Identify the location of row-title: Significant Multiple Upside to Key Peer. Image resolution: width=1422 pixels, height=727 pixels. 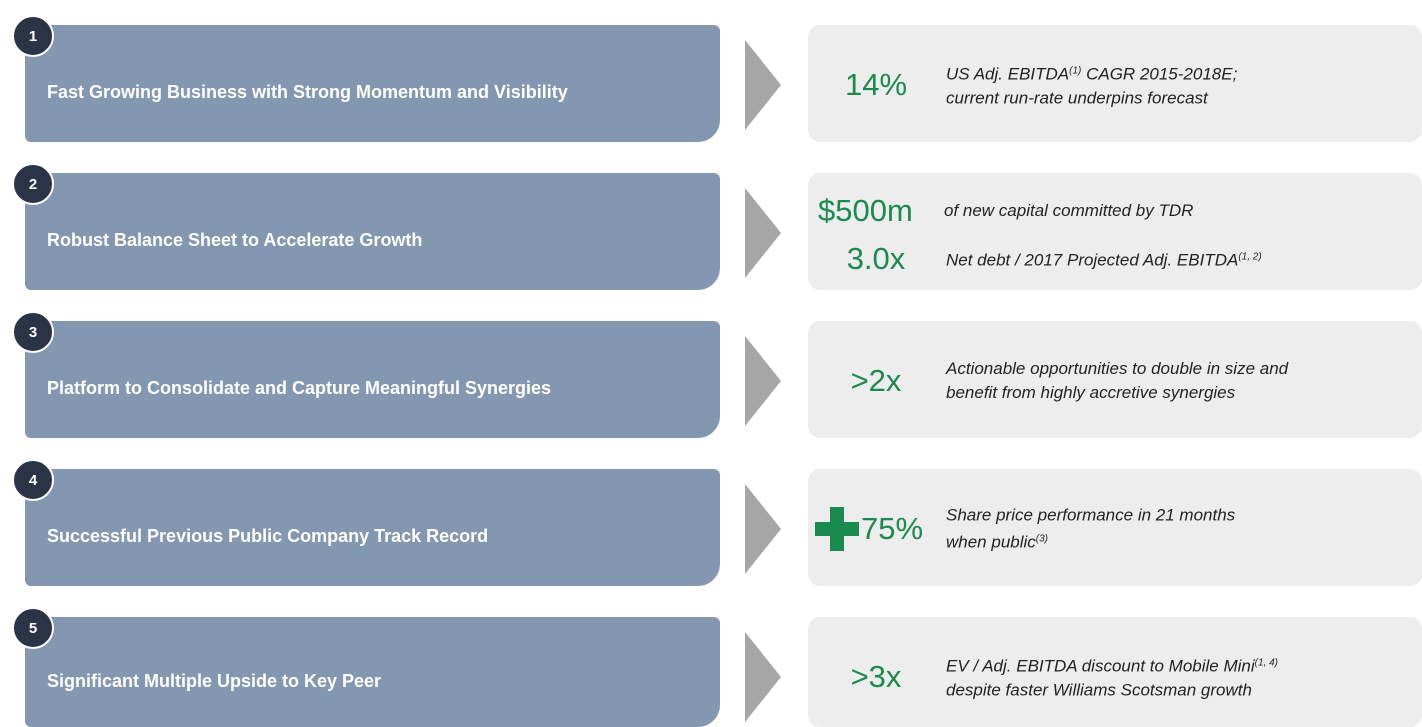
(372, 672).